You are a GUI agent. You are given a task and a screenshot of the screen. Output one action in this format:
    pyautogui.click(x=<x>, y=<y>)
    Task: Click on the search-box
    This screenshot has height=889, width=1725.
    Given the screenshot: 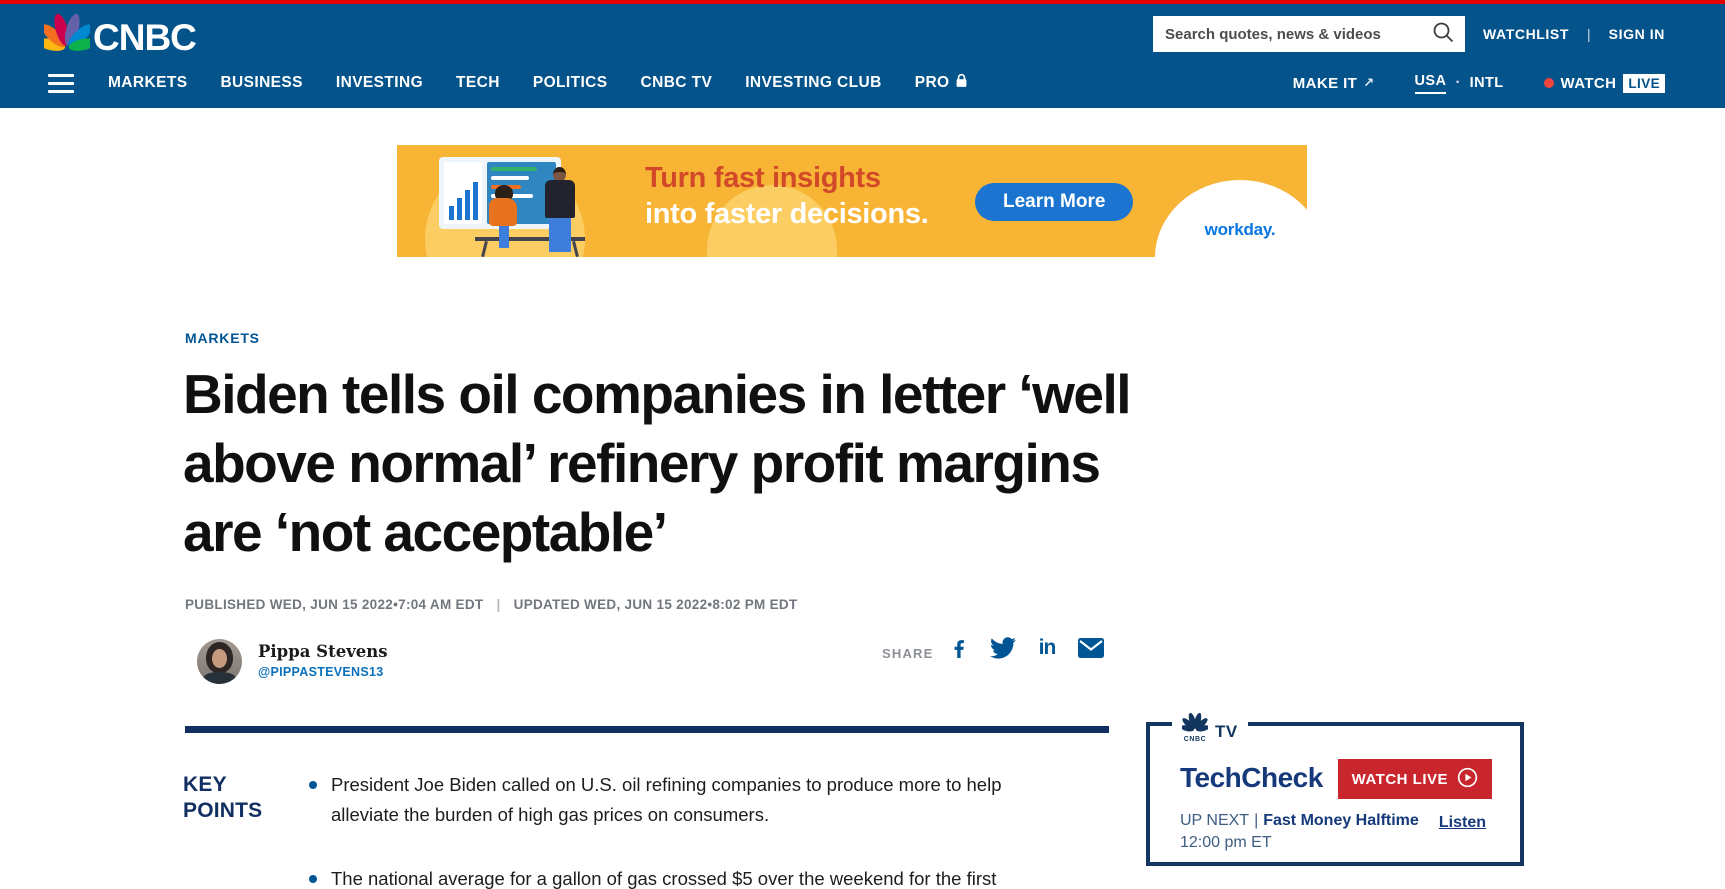 What is the action you would take?
    pyautogui.click(x=1309, y=34)
    